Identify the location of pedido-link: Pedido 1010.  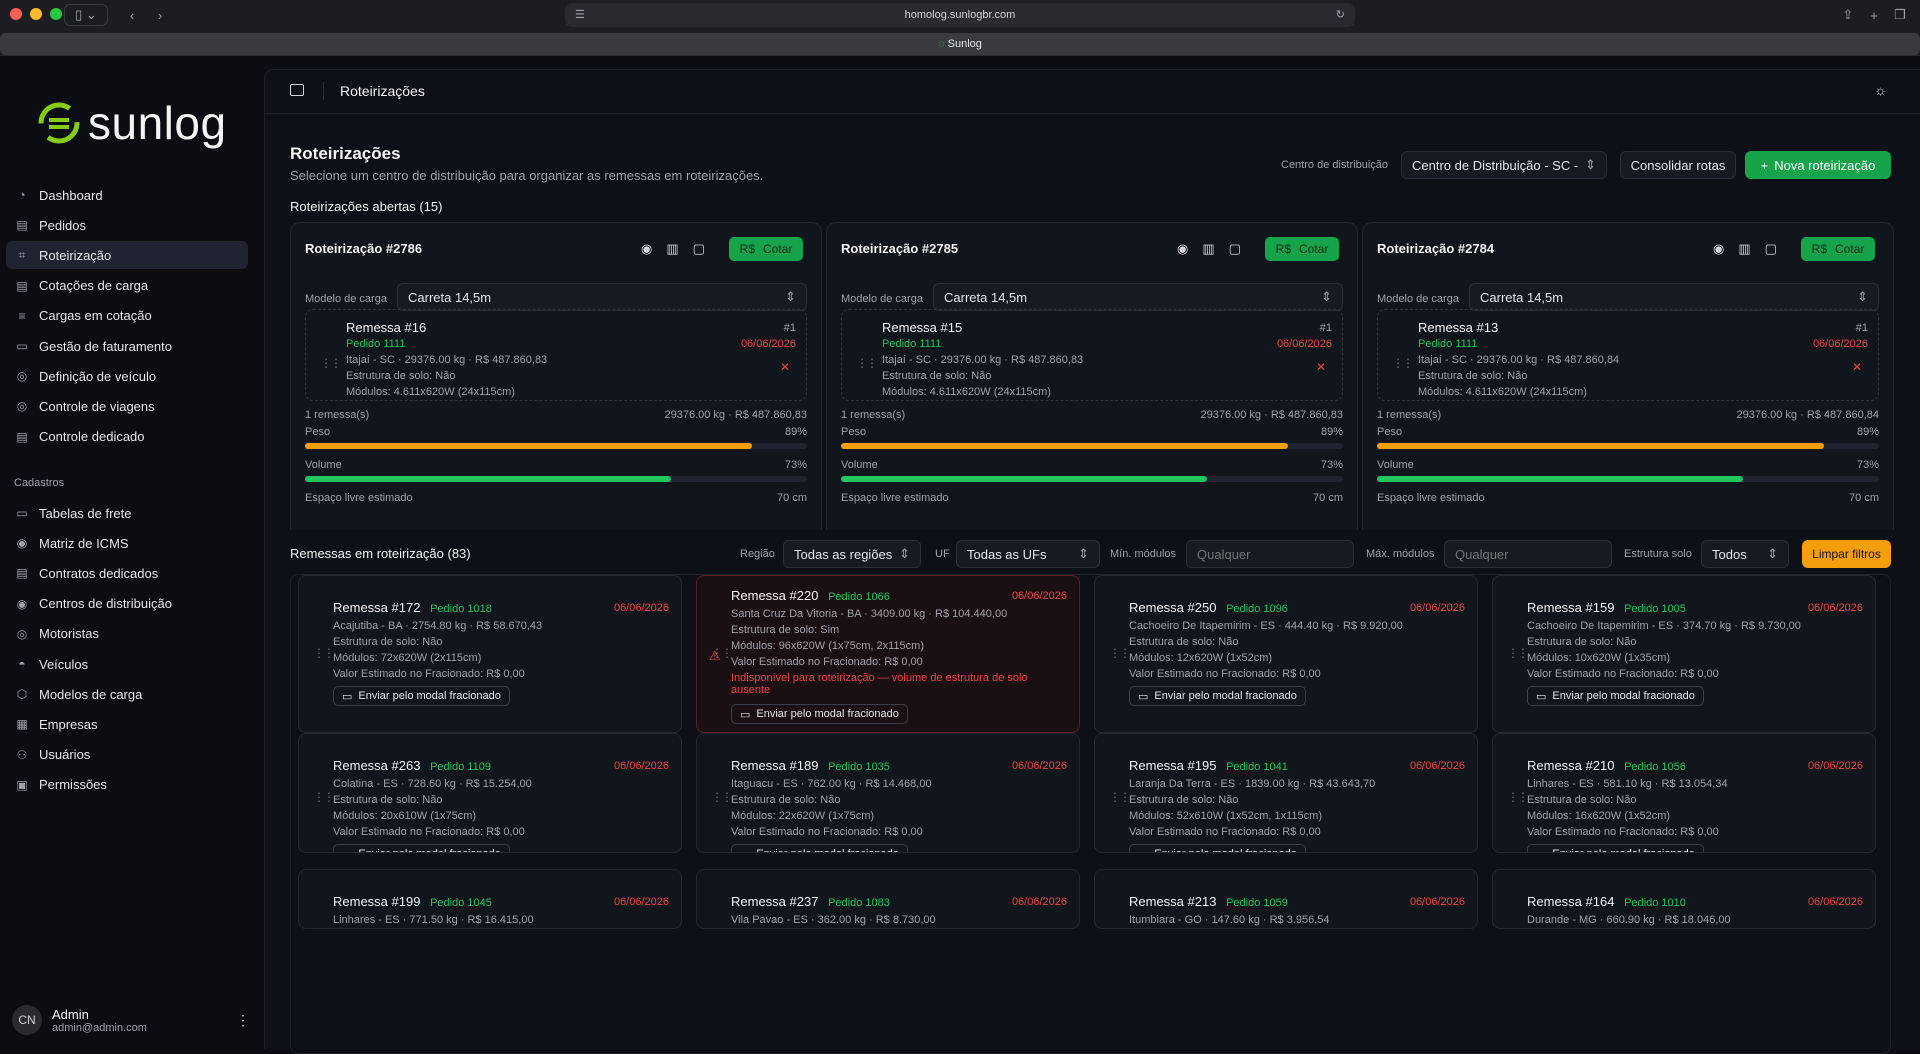
(1655, 903).